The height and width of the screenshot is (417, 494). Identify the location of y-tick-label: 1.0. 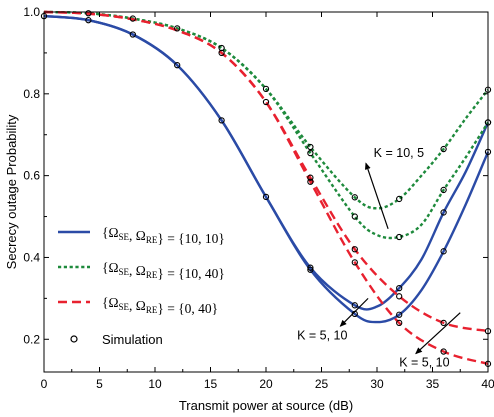
(31, 12).